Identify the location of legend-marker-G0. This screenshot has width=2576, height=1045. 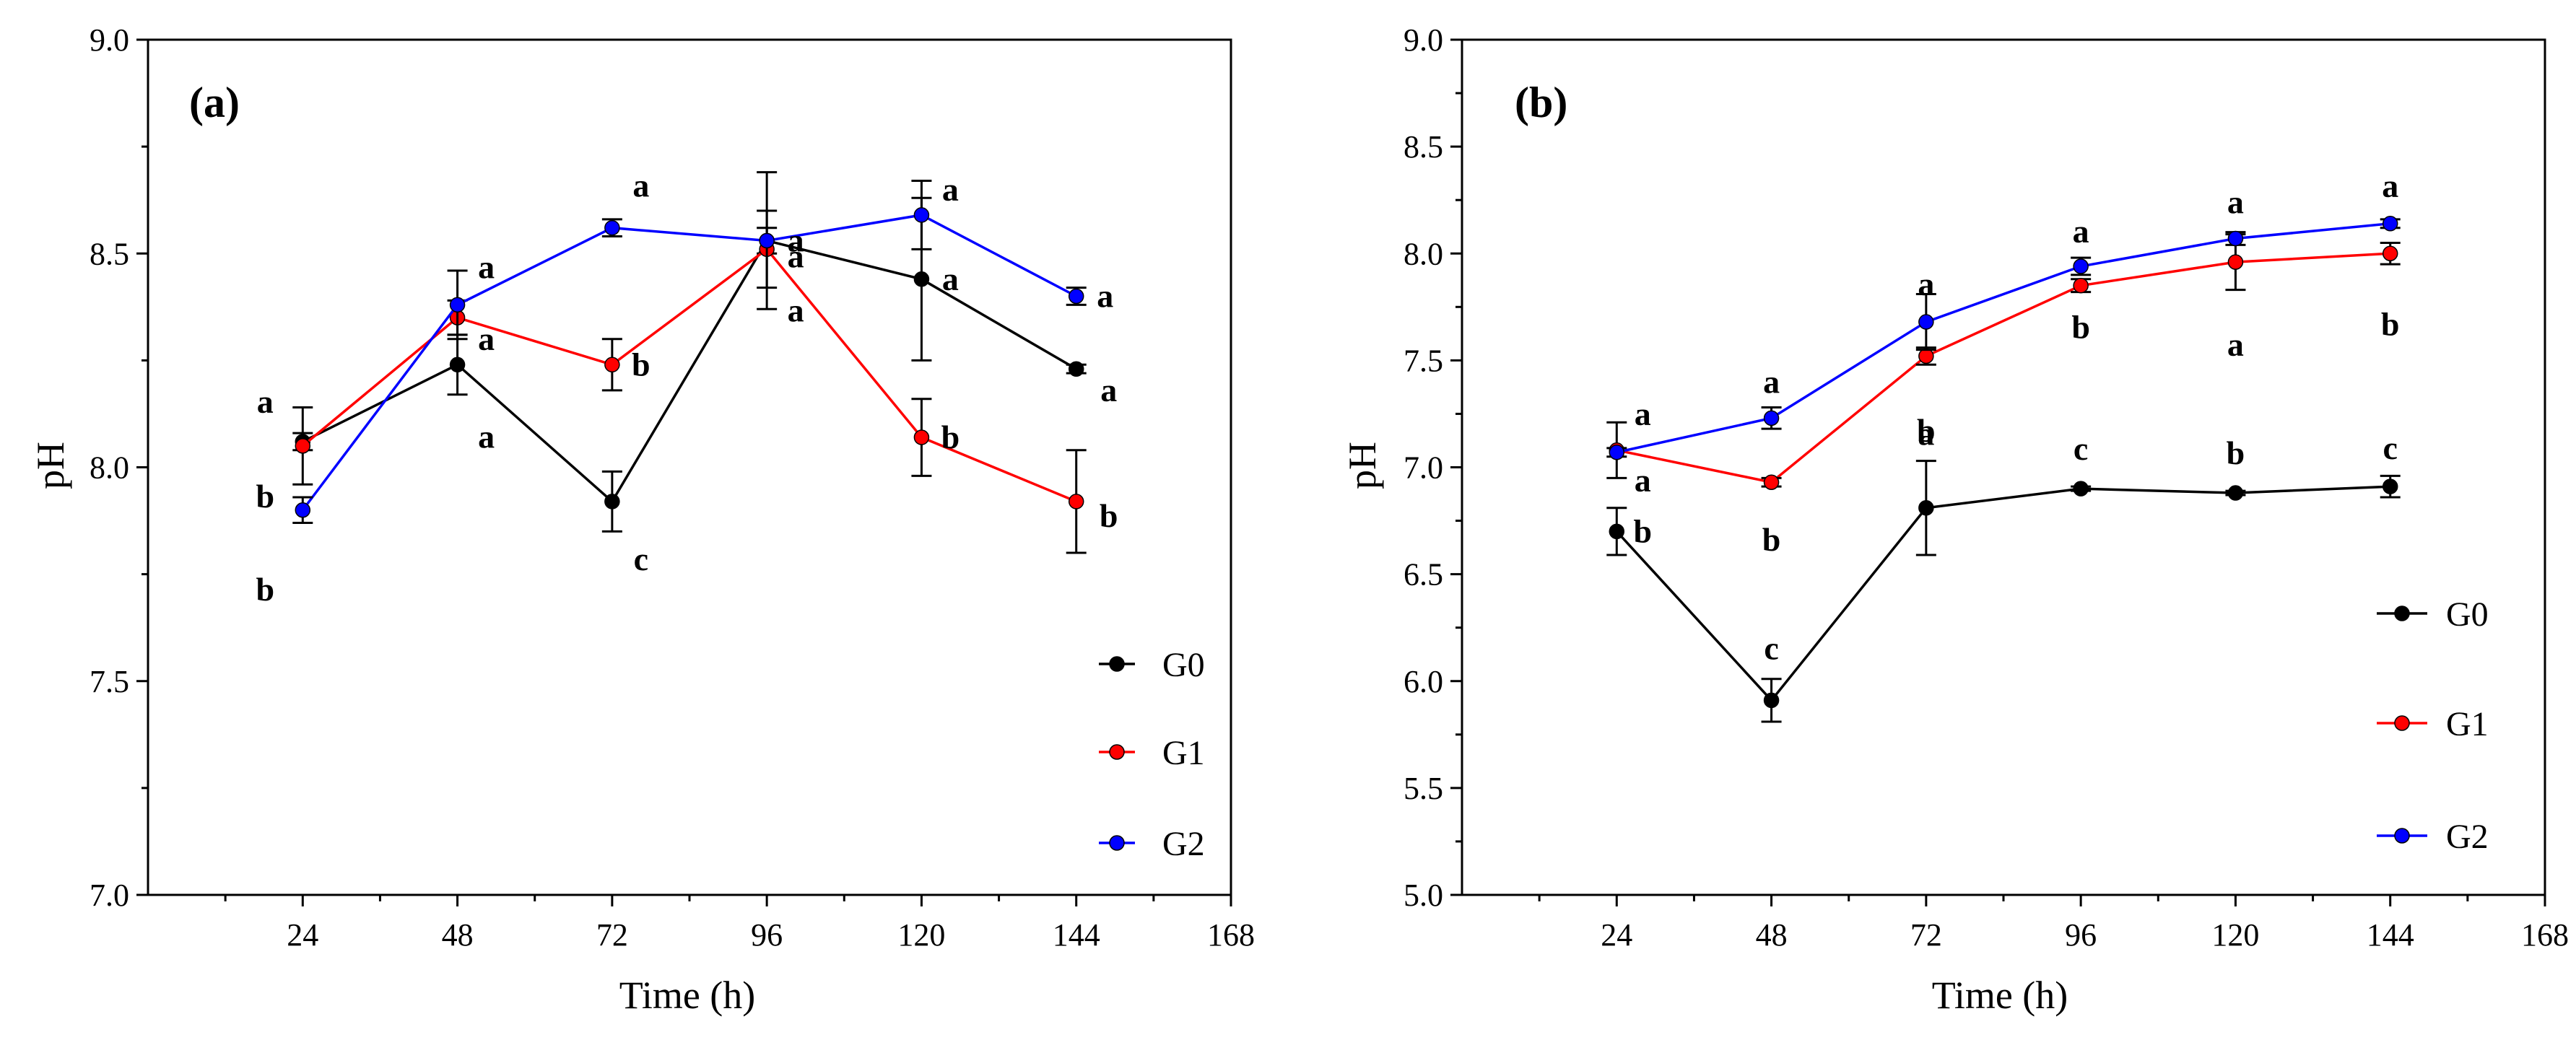
(2402, 613).